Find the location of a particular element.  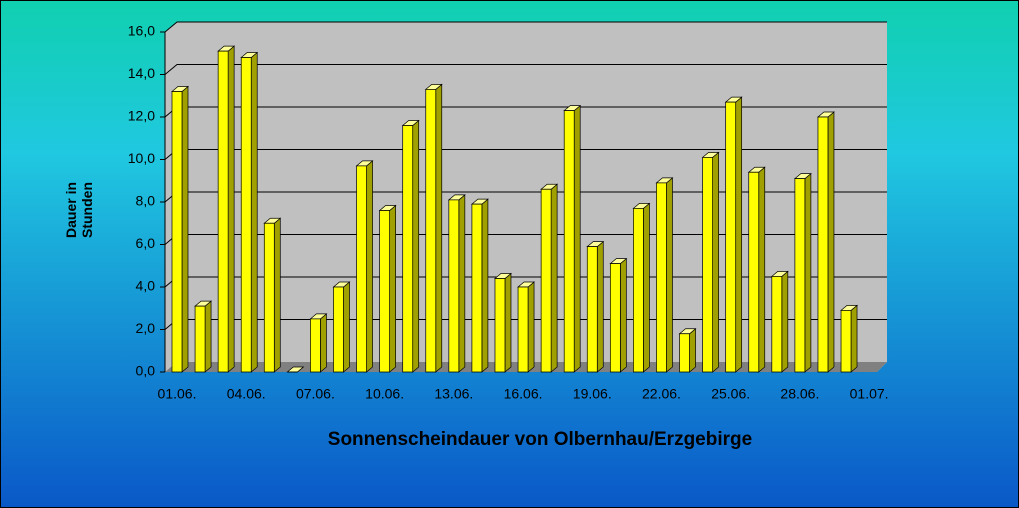

x-tick-label: 13.06. is located at coordinates (453, 394).